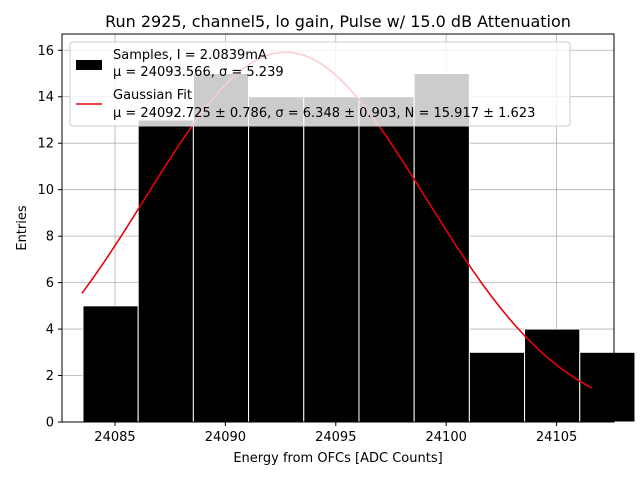 The height and width of the screenshot is (480, 640). I want to click on legend-samples-stats: μ = 24093.566, σ = 5.239, so click(198, 72).